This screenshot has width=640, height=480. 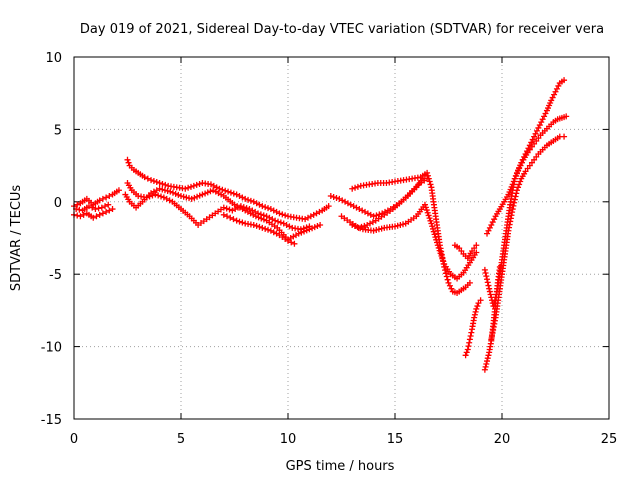 What do you see at coordinates (16, 238) in the screenshot?
I see `y-axis-label: SDTVAR / TECUs` at bounding box center [16, 238].